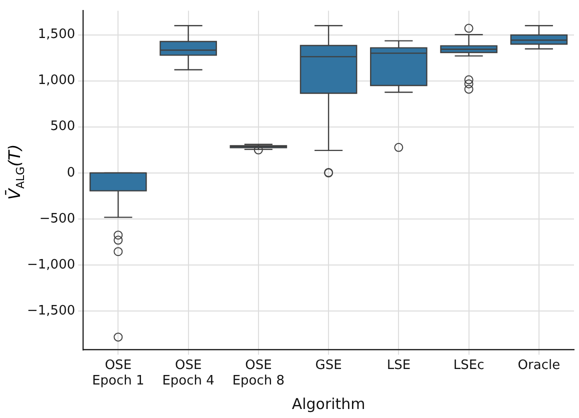 This screenshot has width=579, height=418. Describe the element at coordinates (118, 373) in the screenshot. I see `x-tick-label: OSE Epoch 1` at that location.